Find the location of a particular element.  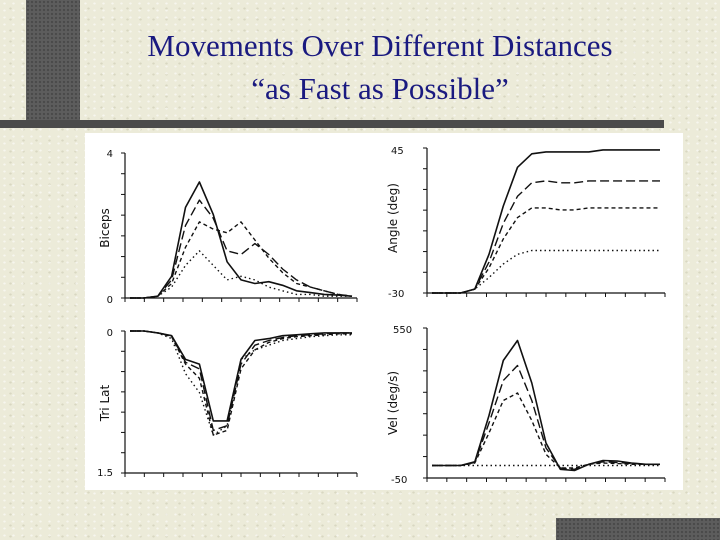

trilat-plot is located at coordinates (239, 403).